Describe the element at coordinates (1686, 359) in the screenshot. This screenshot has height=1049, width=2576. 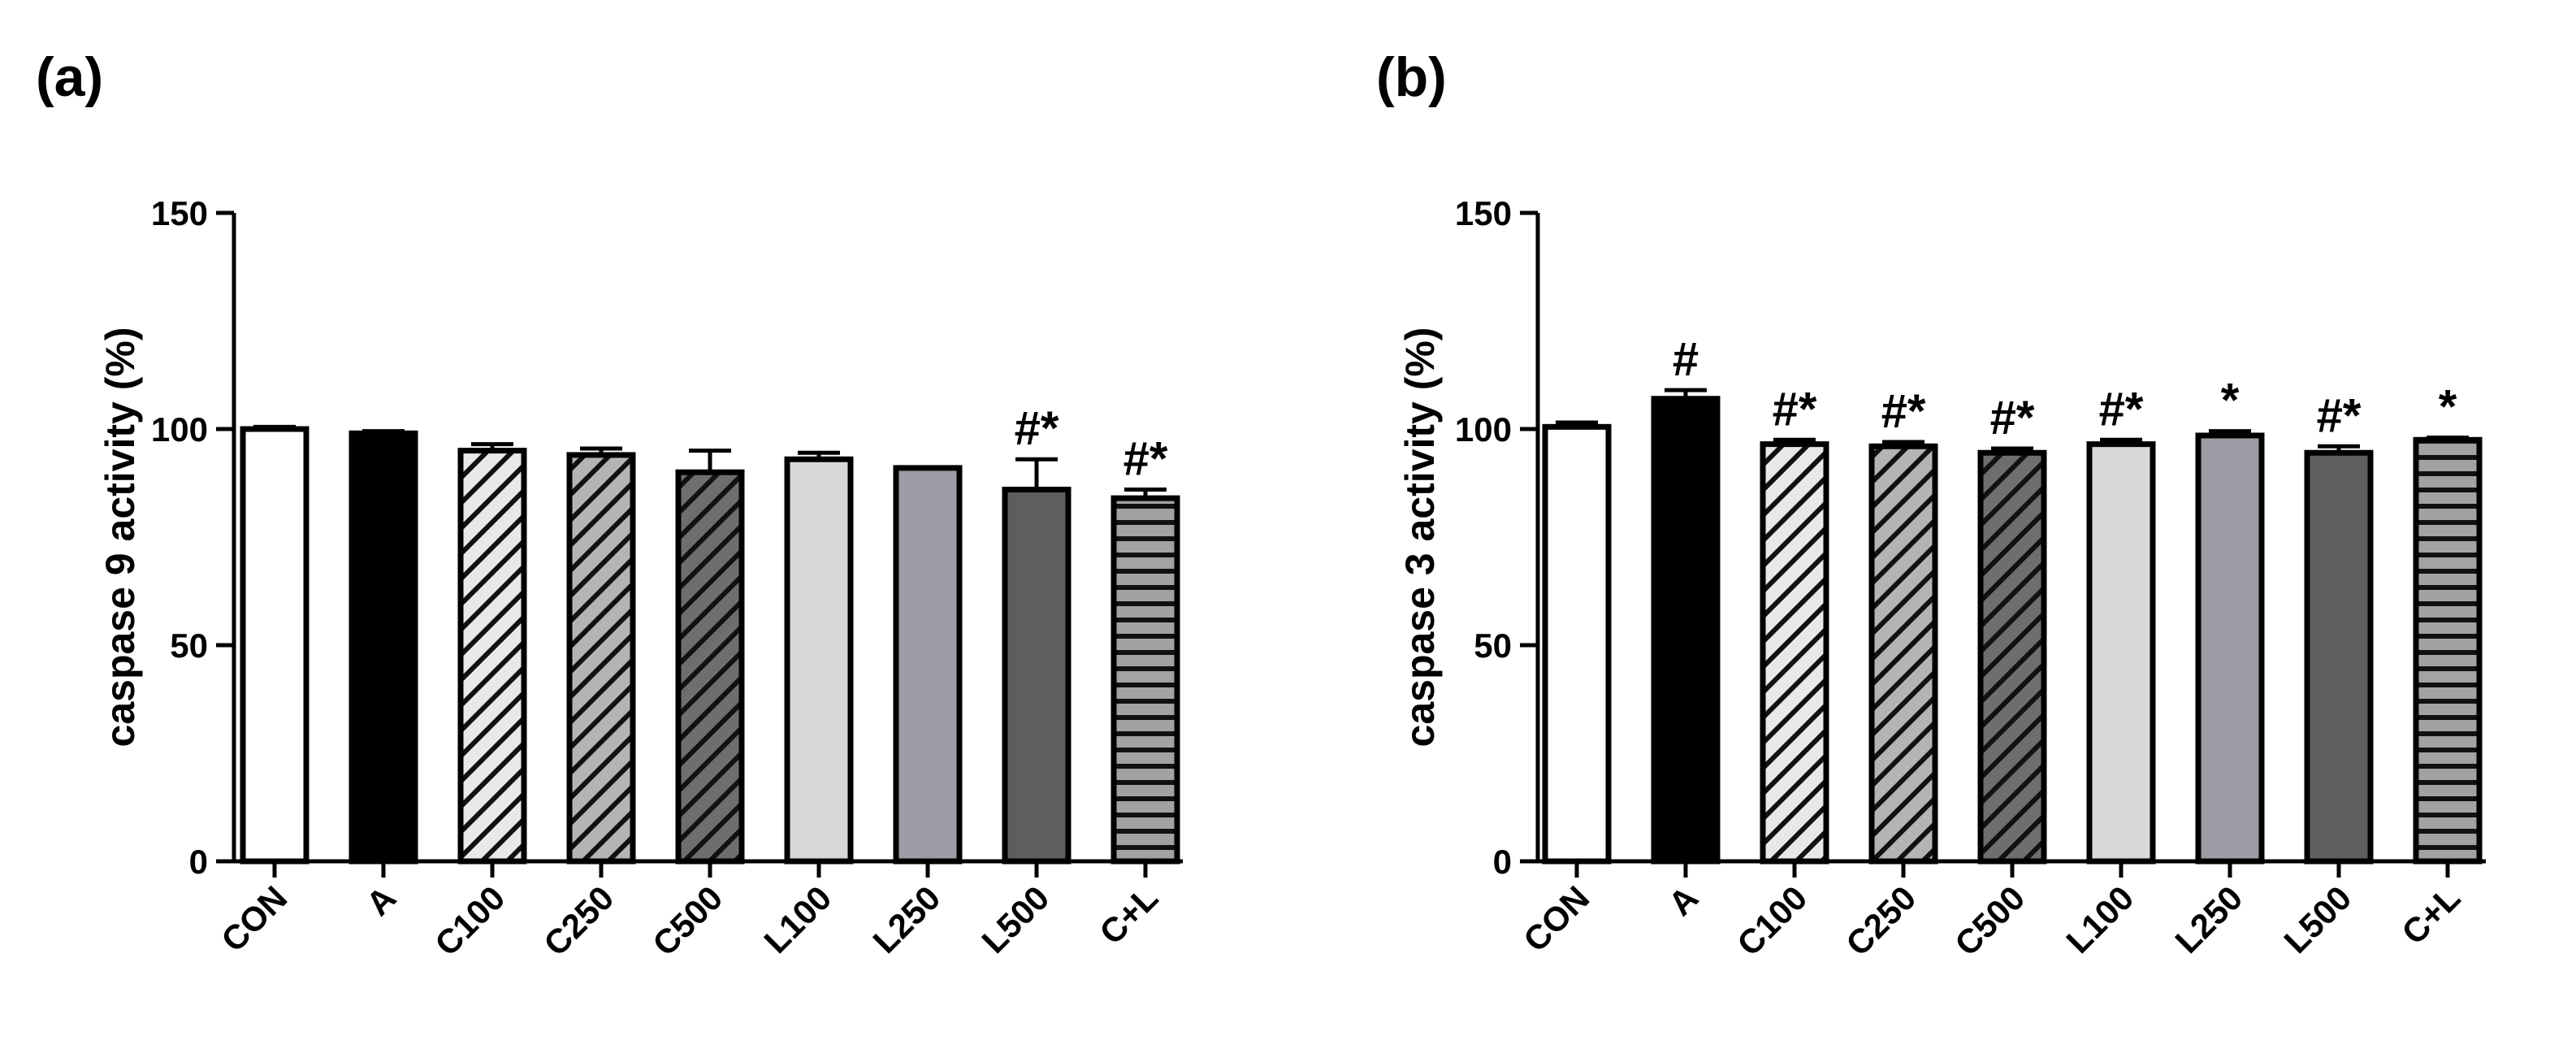
I see `significance-label: #` at that location.